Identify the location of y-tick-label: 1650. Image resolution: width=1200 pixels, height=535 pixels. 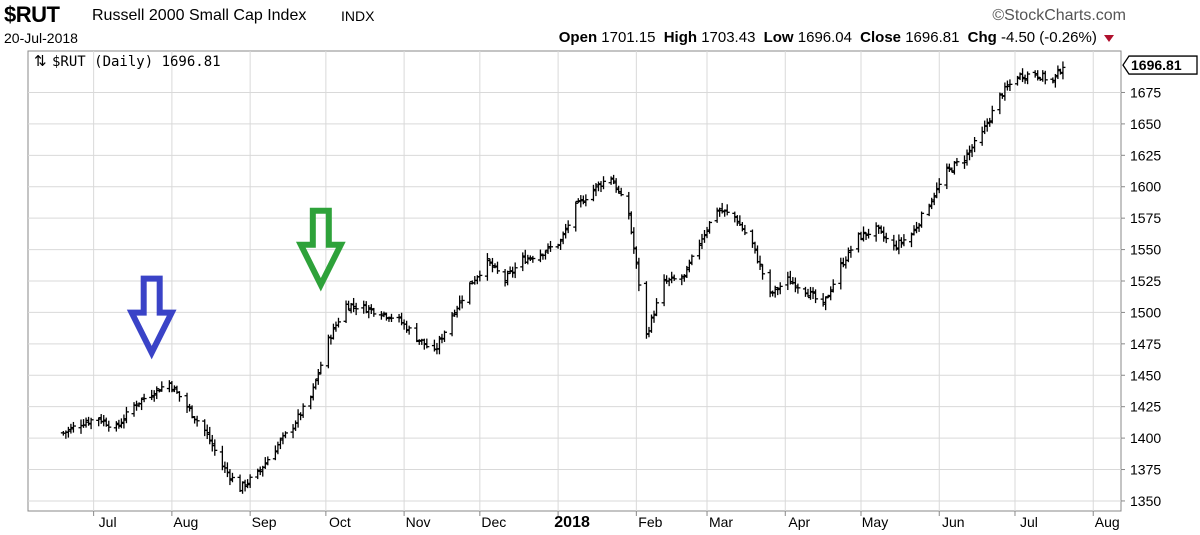
(1145, 124).